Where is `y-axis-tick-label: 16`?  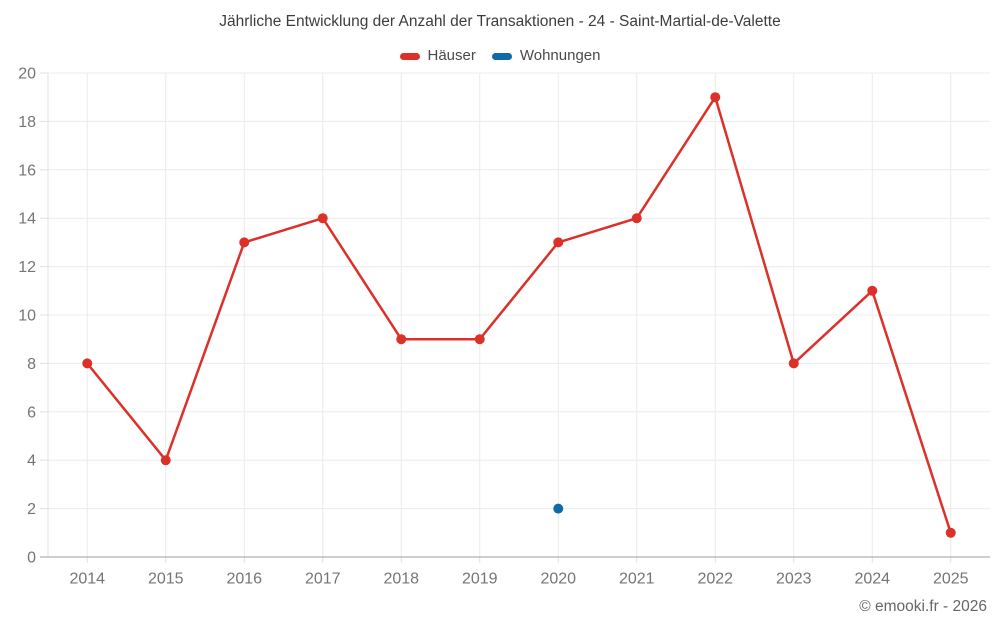 y-axis-tick-label: 16 is located at coordinates (27, 170).